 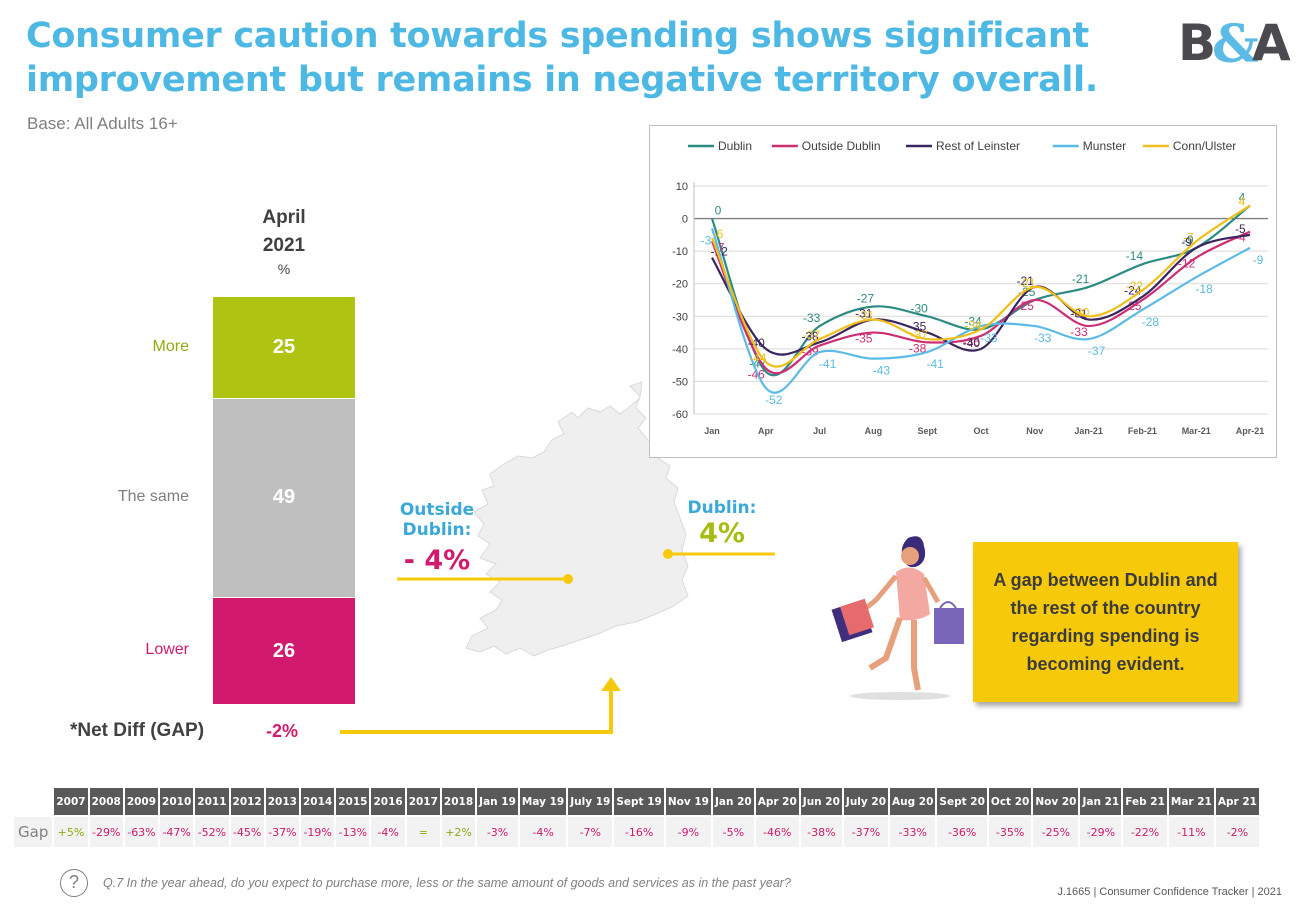 What do you see at coordinates (1010, 801) in the screenshot?
I see `gap-column-header: Oct 20` at bounding box center [1010, 801].